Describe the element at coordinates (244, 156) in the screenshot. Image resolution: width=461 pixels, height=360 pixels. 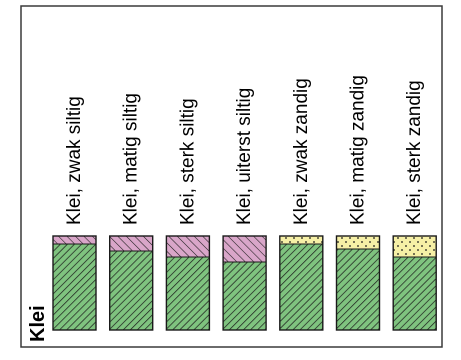
I see `column-label: Klei, uiterst siltig` at that location.